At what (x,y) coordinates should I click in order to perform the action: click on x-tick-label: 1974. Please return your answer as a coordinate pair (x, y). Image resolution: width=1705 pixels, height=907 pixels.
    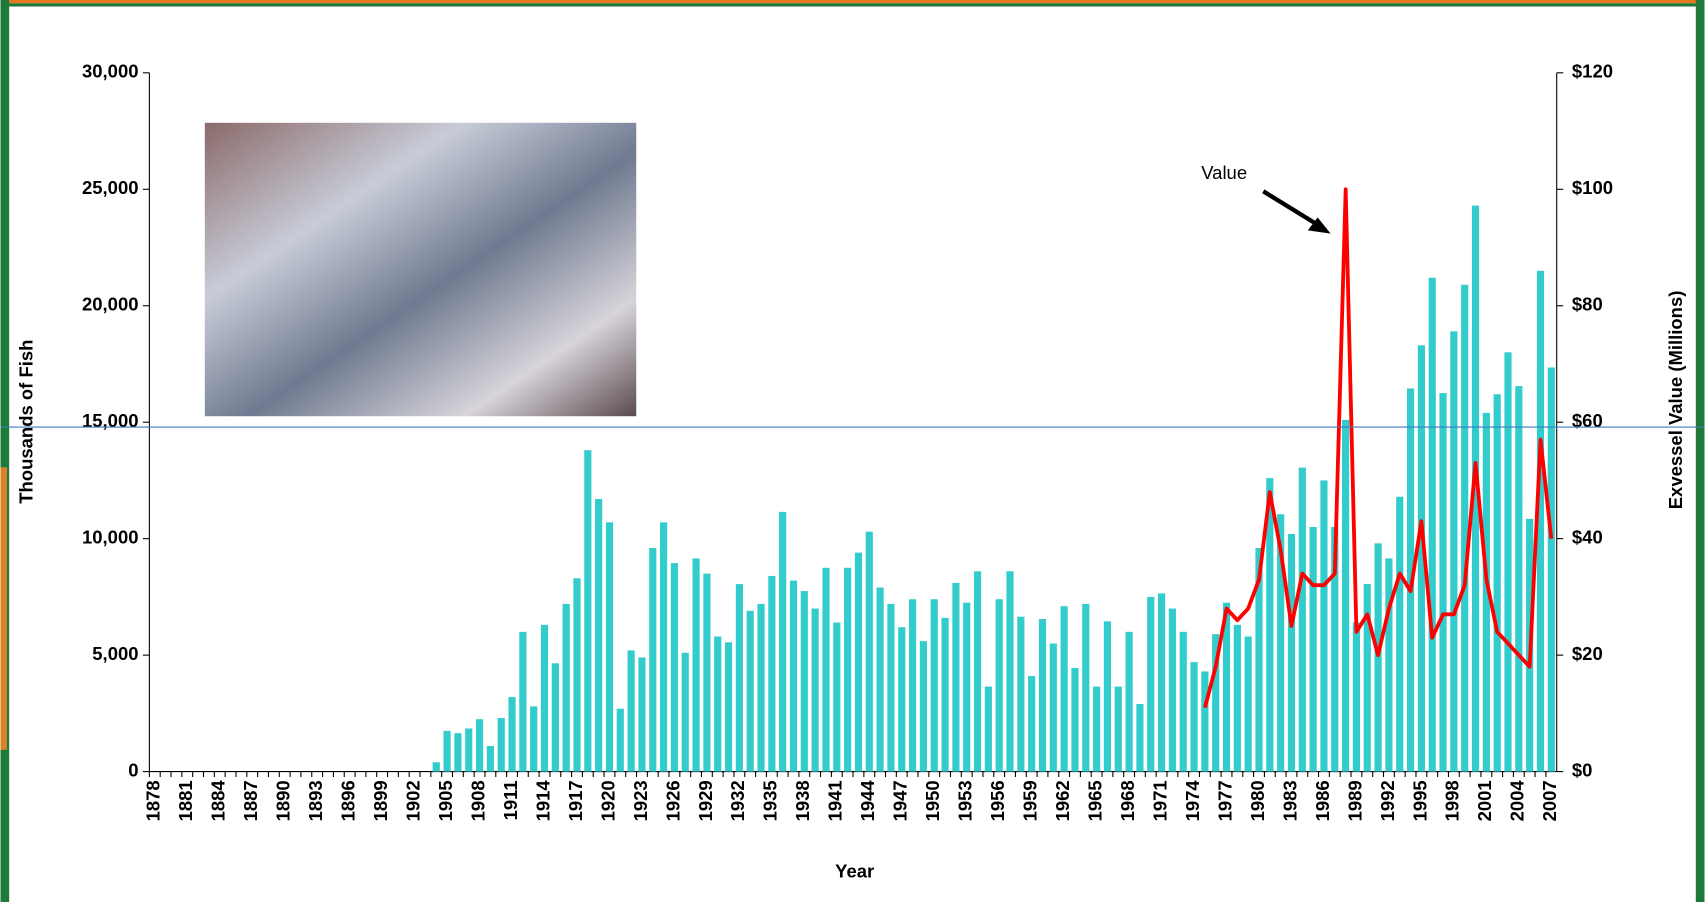
    Looking at the image, I should click on (1192, 801).